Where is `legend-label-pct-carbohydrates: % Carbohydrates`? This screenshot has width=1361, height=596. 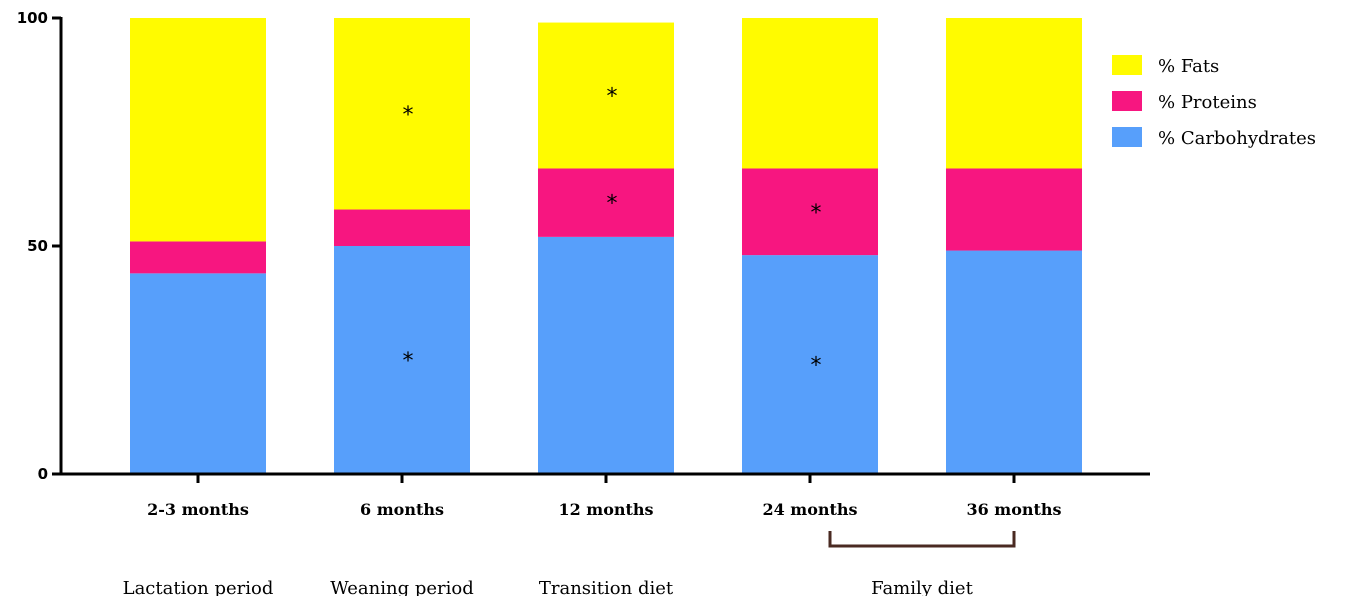
legend-label-pct-carbohydrates: % Carbohydrates is located at coordinates (1237, 138).